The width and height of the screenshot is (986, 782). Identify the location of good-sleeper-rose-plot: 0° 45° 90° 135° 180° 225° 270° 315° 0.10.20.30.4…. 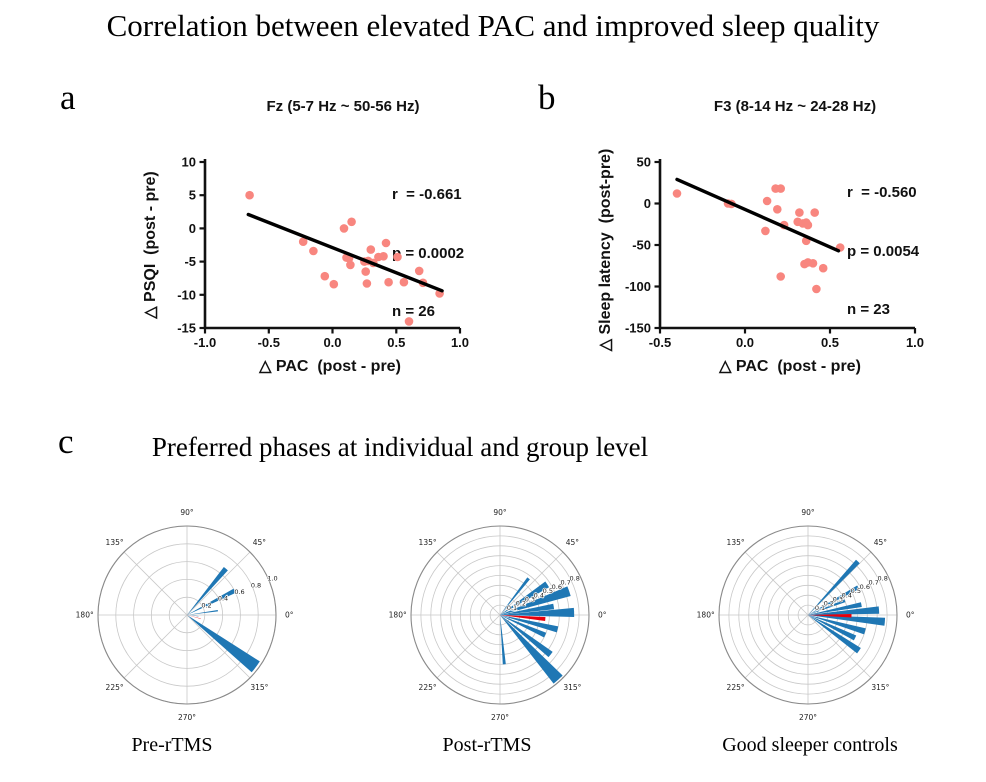
(806, 615).